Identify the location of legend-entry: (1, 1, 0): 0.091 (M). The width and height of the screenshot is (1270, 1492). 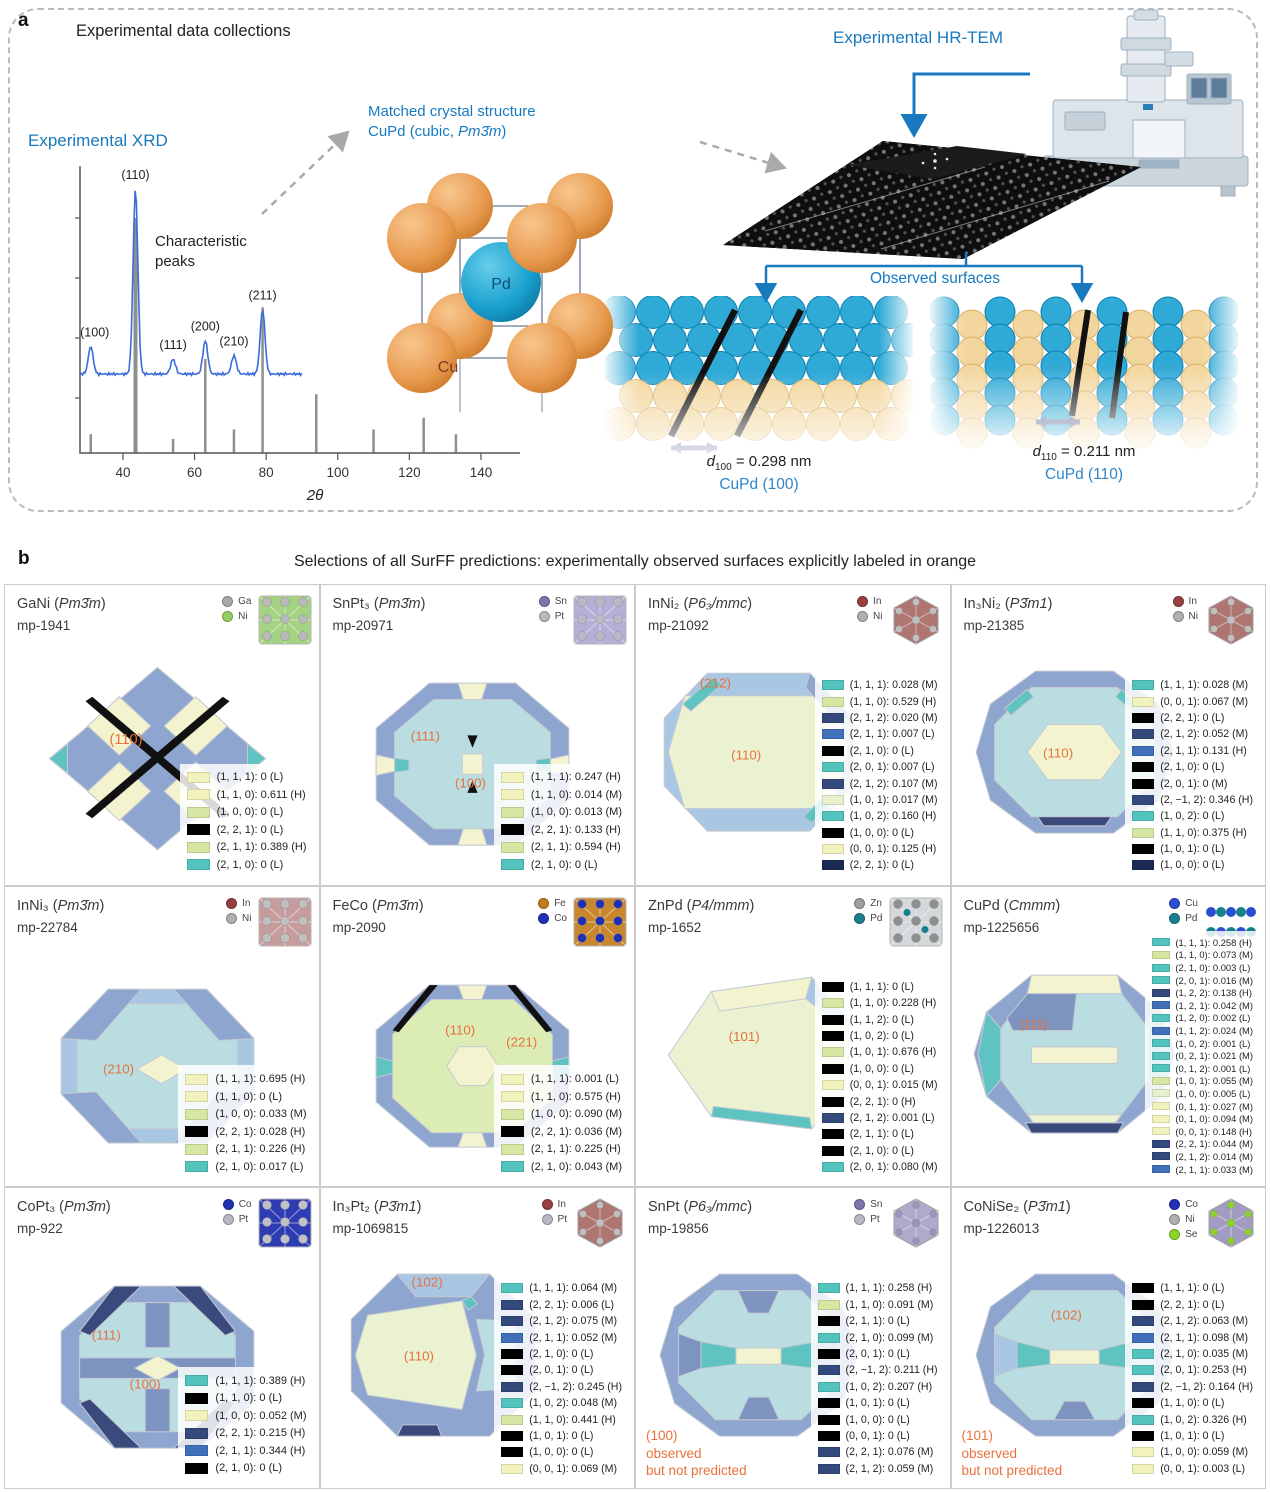
(877, 1305).